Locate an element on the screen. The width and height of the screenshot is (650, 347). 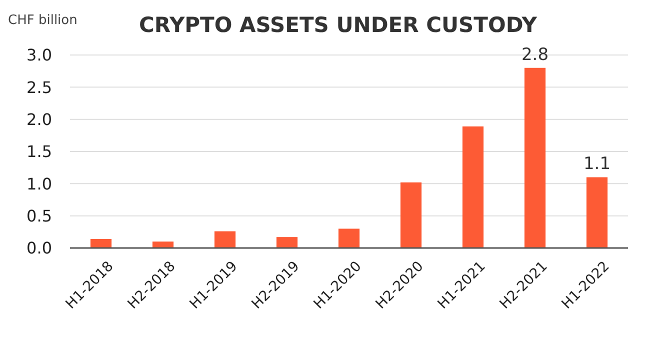
y-tick-label: 1.5 is located at coordinates (39, 152).